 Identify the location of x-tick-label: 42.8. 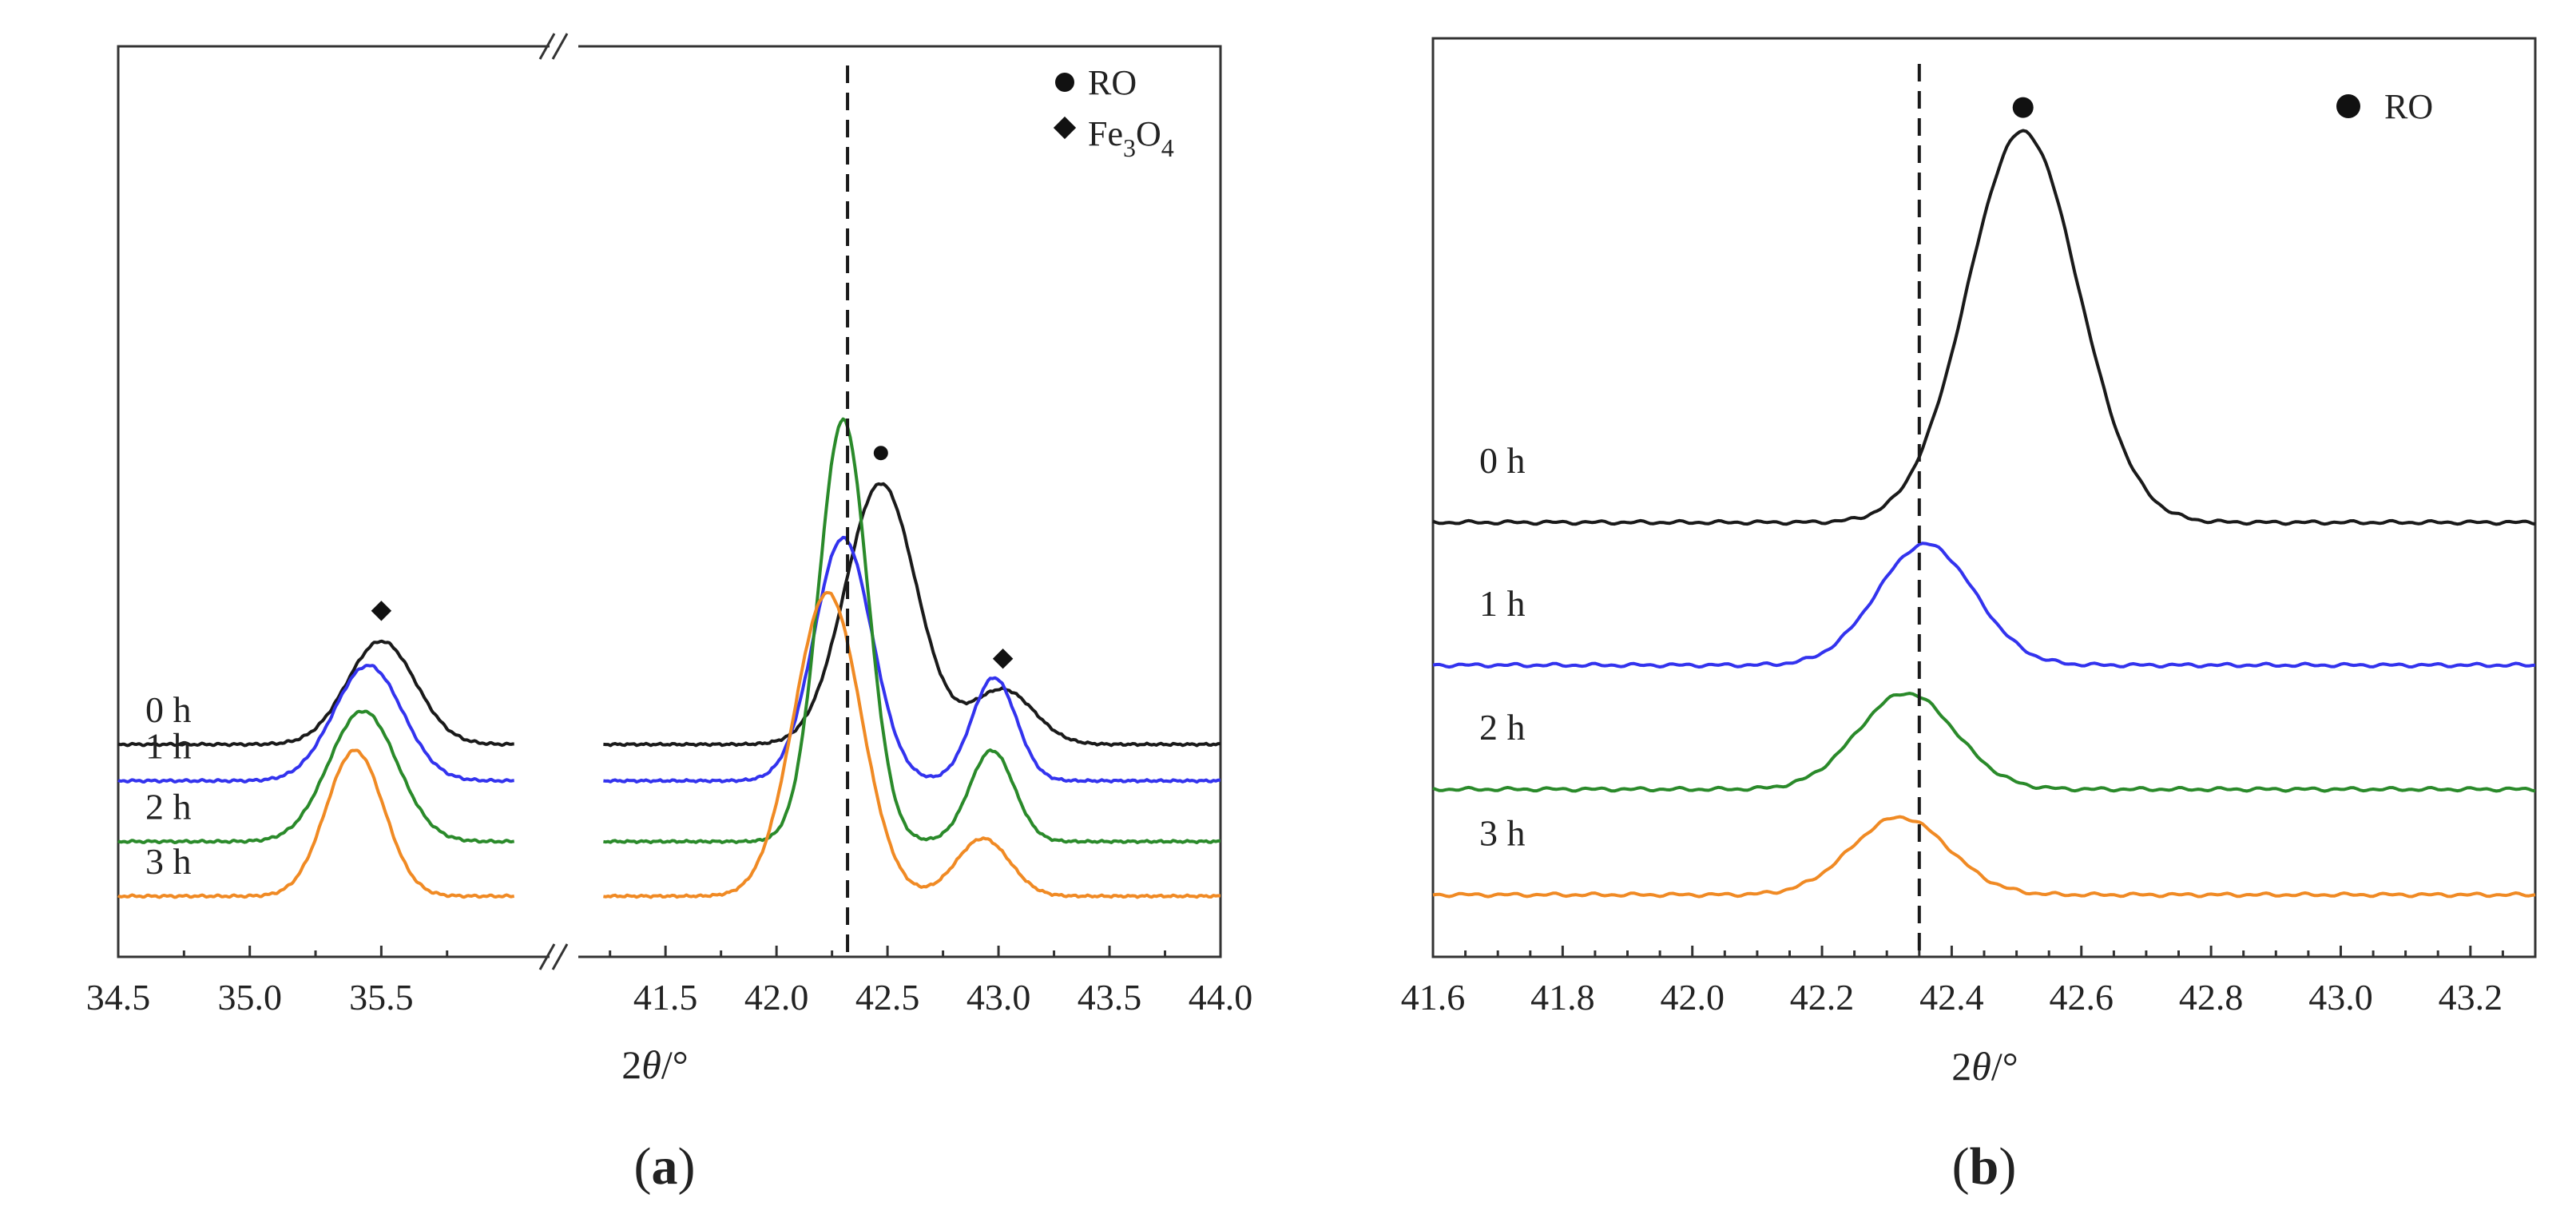
(2211, 997).